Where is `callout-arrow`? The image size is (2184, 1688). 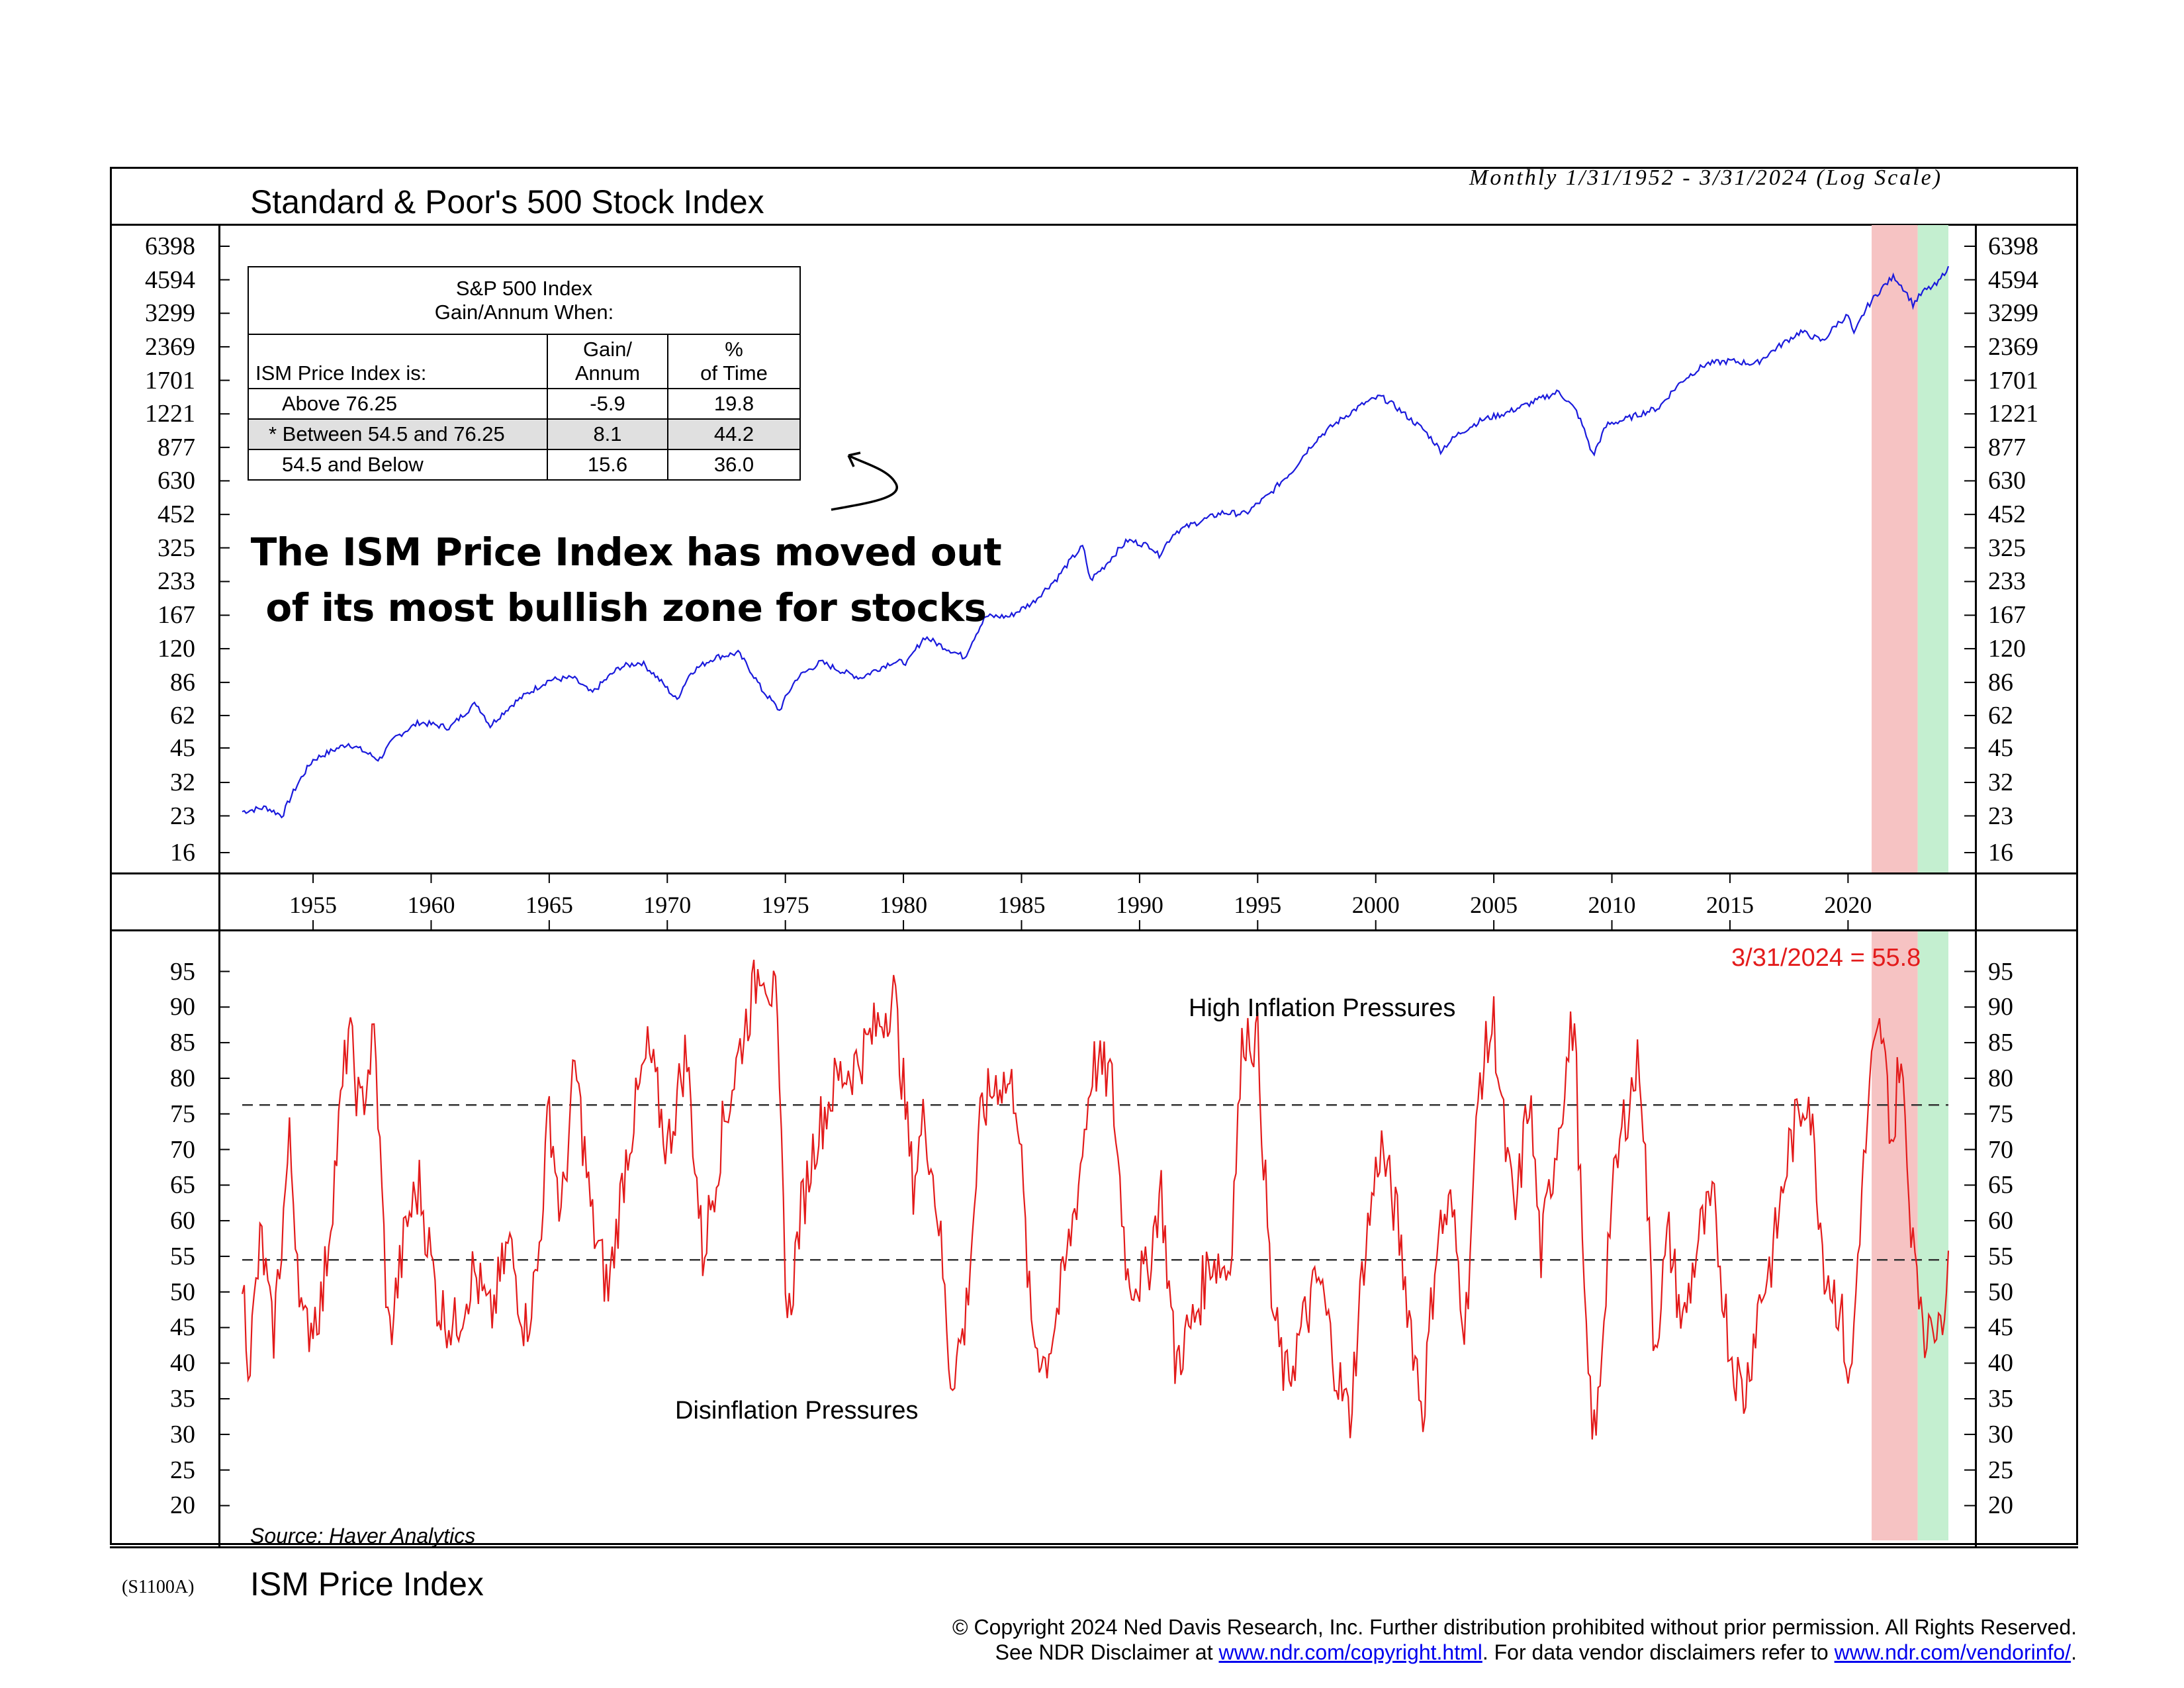 callout-arrow is located at coordinates (864, 482).